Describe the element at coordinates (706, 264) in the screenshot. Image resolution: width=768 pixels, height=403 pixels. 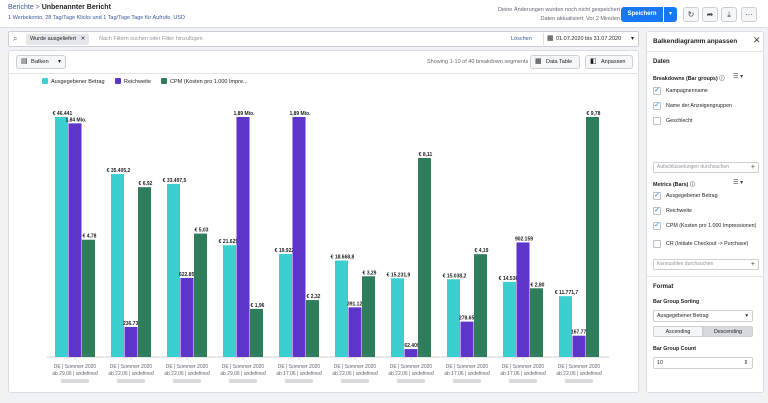
I see `metrics-search: Kennzahlen durchsuchen +` at that location.